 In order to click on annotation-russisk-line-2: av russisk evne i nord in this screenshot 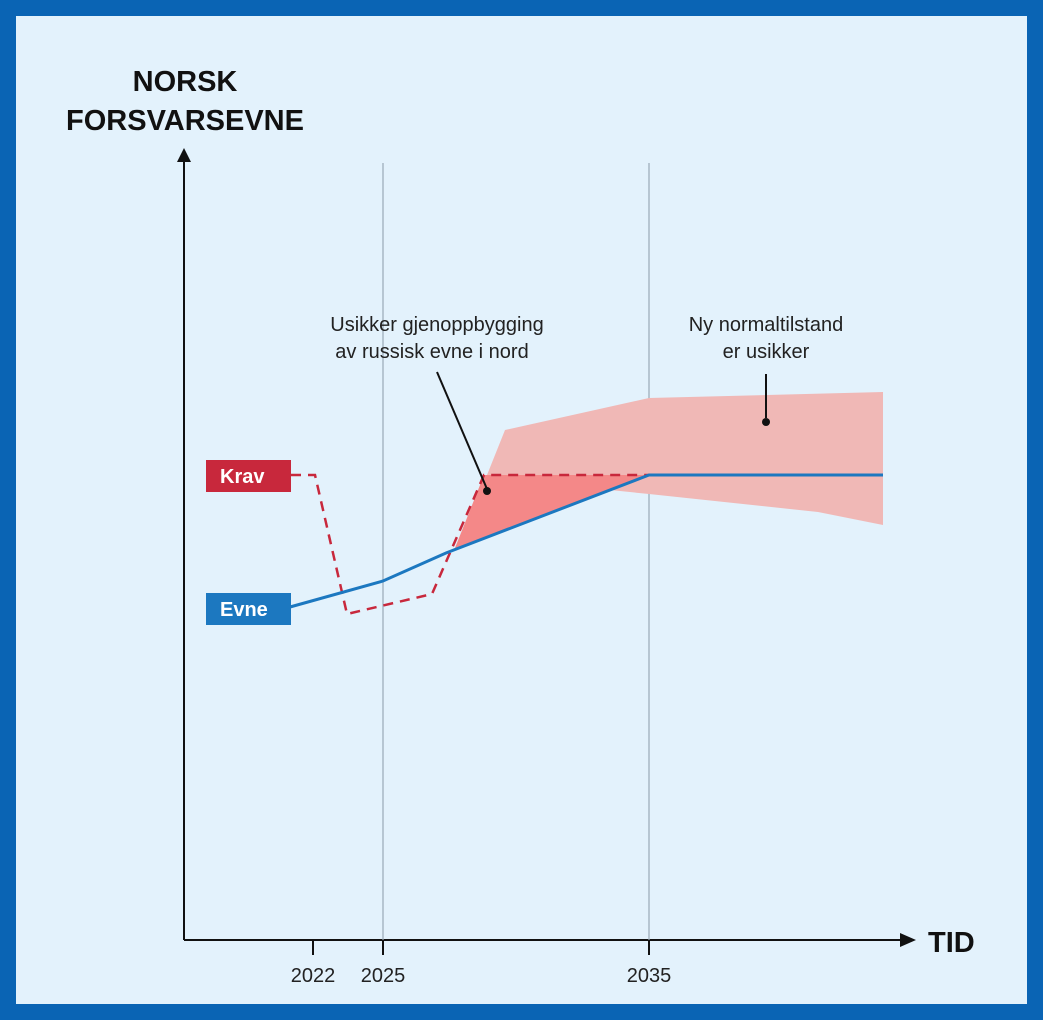, I will do `click(431, 352)`.